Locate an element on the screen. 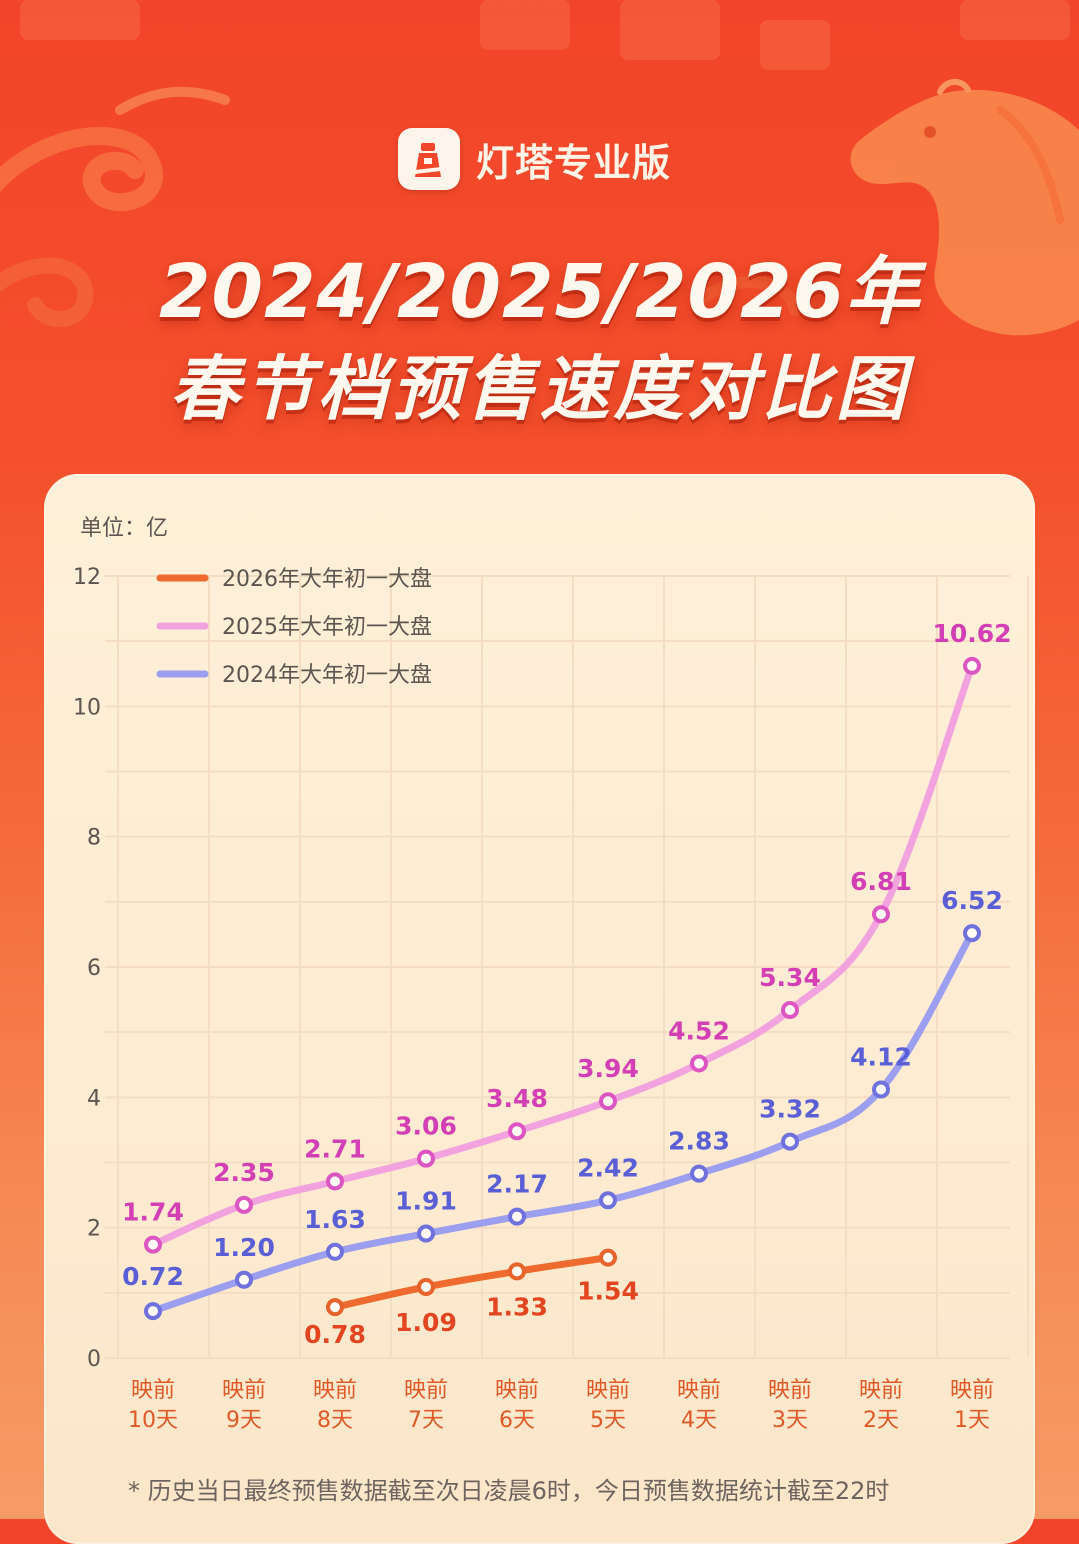 The image size is (1079, 1544). brand-name: 灯塔专业版 is located at coordinates (574, 162).